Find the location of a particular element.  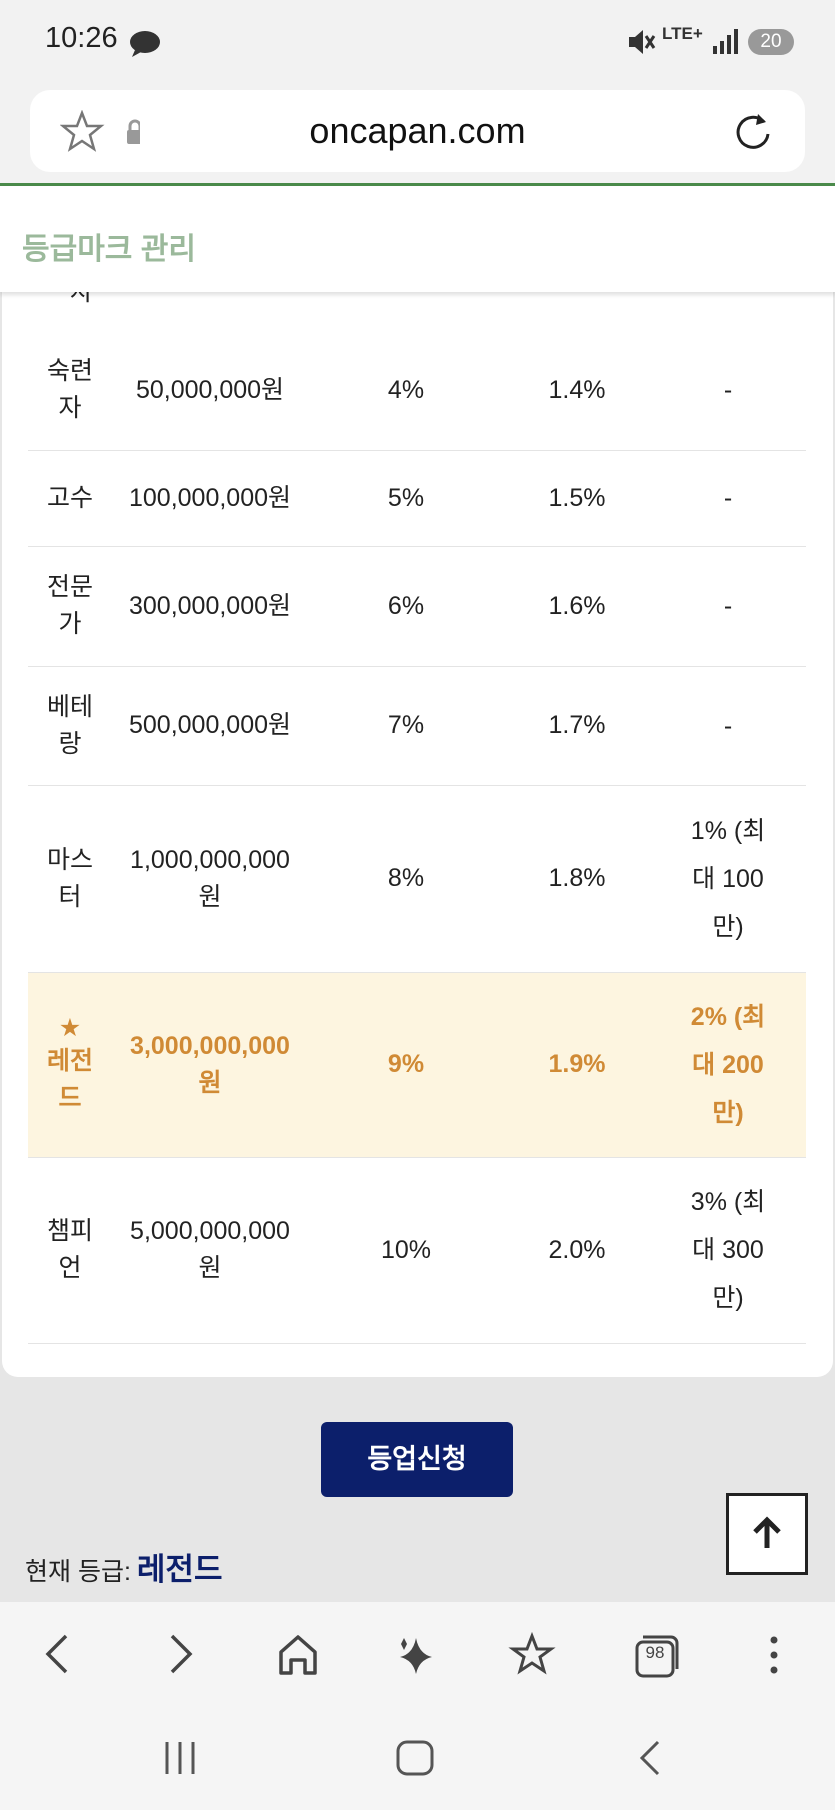

rate: 8% is located at coordinates (406, 878).